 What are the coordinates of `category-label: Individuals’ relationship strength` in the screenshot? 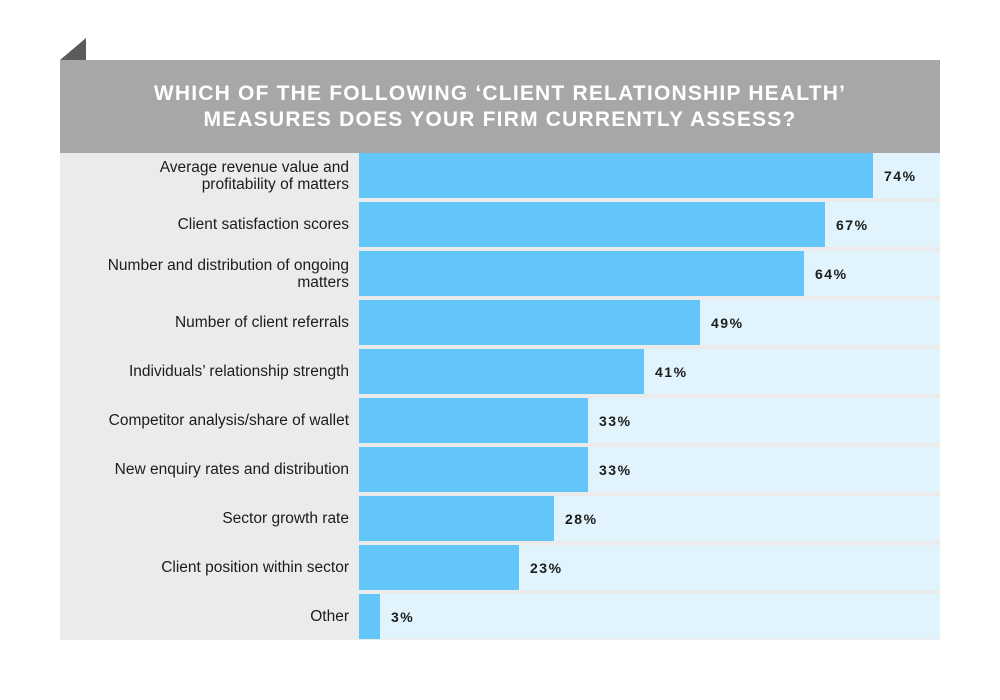 It's located at (204, 371).